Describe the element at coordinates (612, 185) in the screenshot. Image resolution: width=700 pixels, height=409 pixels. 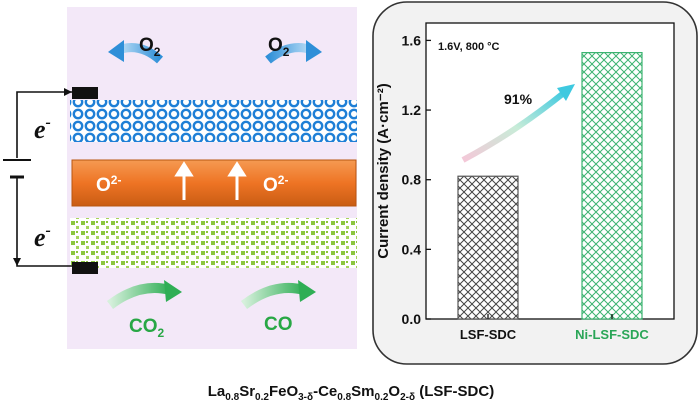
I see `bar-ni-lsf-sdc` at that location.